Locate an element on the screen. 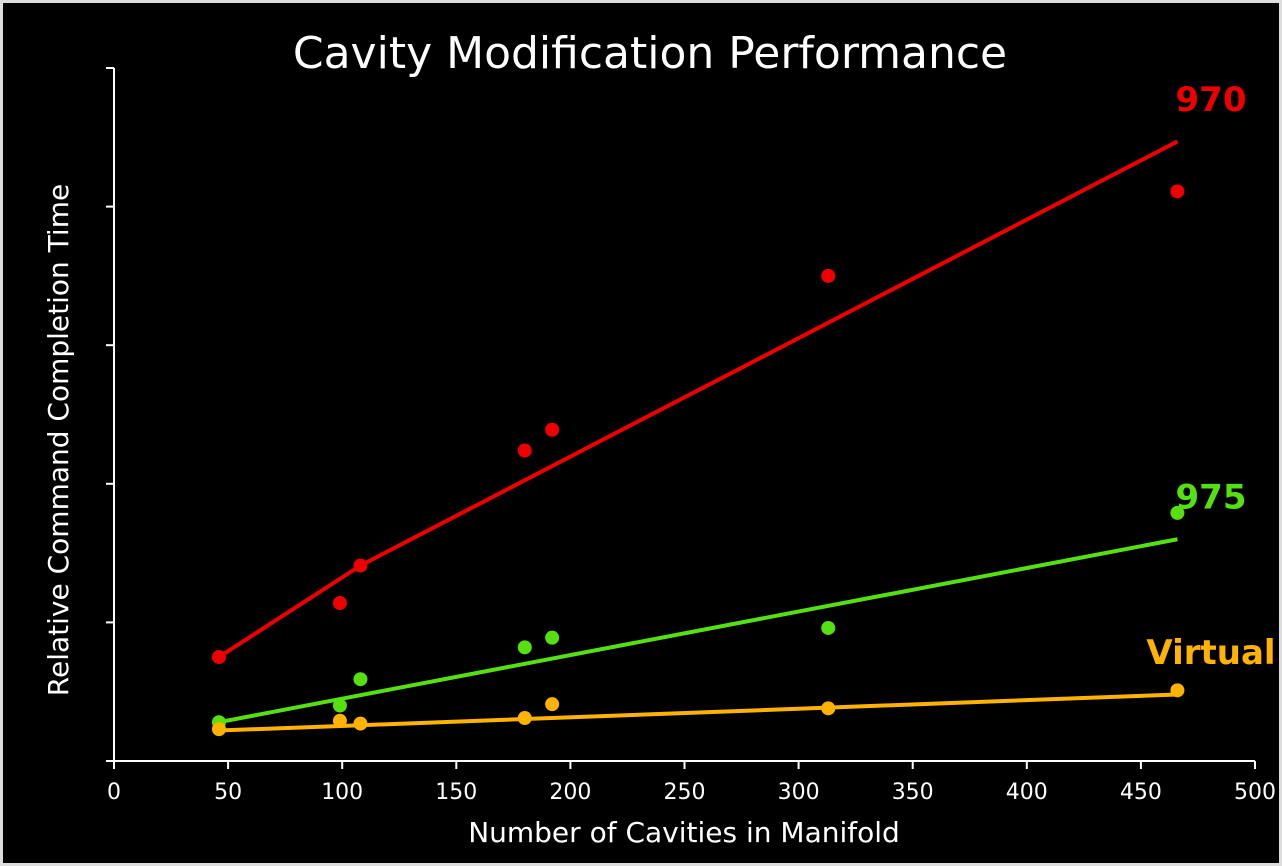 This screenshot has height=866, width=1282. x-tick-label: 0 is located at coordinates (114, 792).